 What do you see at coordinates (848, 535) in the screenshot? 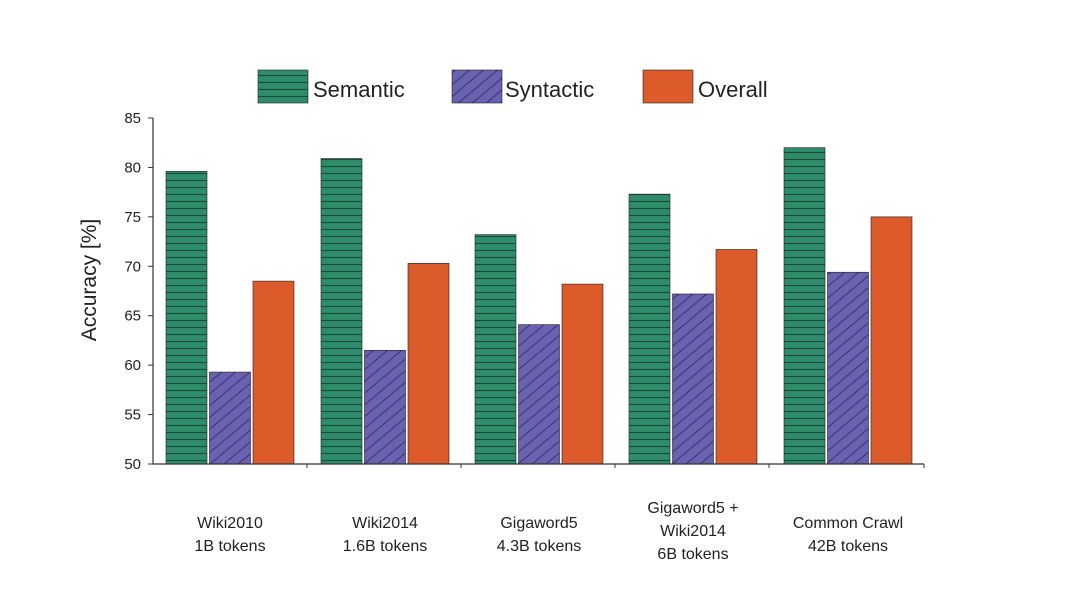
I see `category-label: Common Crawl 42B tokens` at bounding box center [848, 535].